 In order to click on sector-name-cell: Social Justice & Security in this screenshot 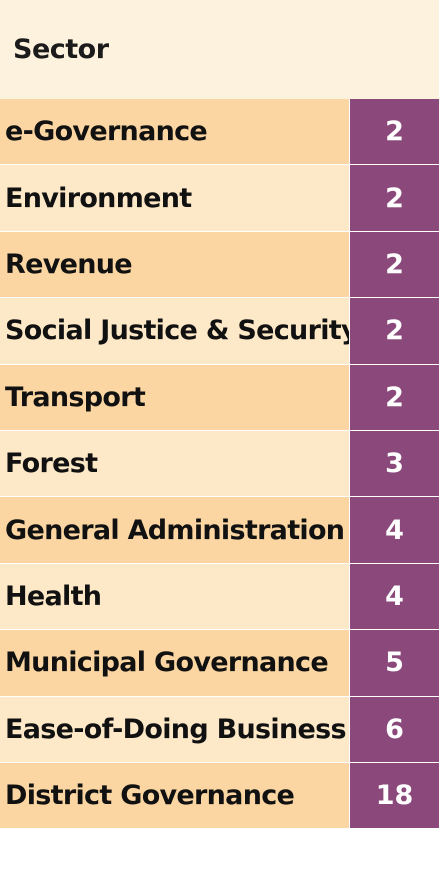, I will do `click(174, 331)`.